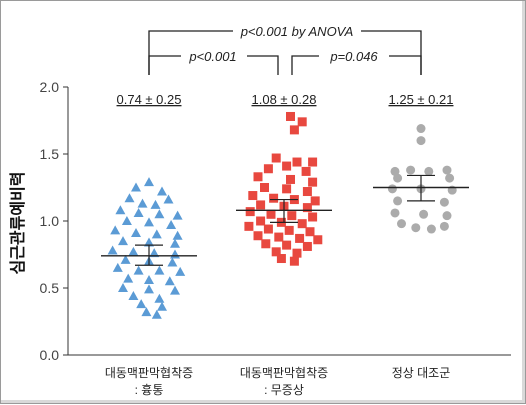 This screenshot has width=526, height=405. Describe the element at coordinates (50, 221) in the screenshot. I see `y-tick-label: 1.0` at that location.